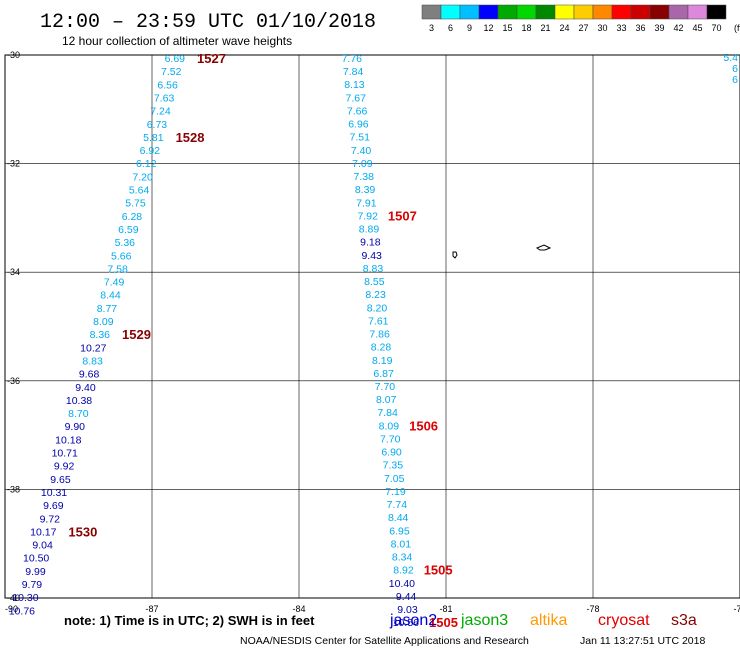 This screenshot has width=740, height=650. I want to click on wave-height-value: 10.38, so click(79, 401).